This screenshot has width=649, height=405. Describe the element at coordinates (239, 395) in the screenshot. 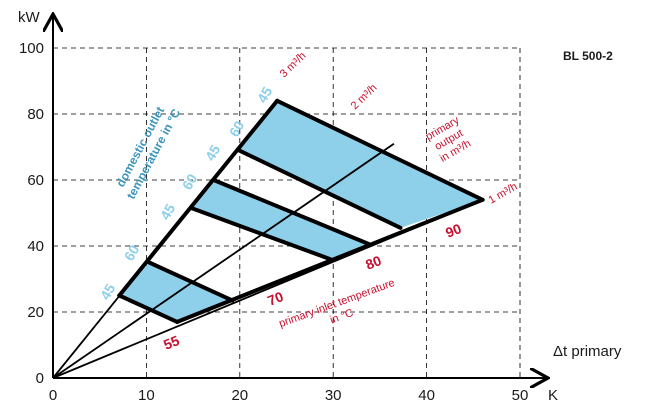

I see `x-tick-label: 20` at that location.